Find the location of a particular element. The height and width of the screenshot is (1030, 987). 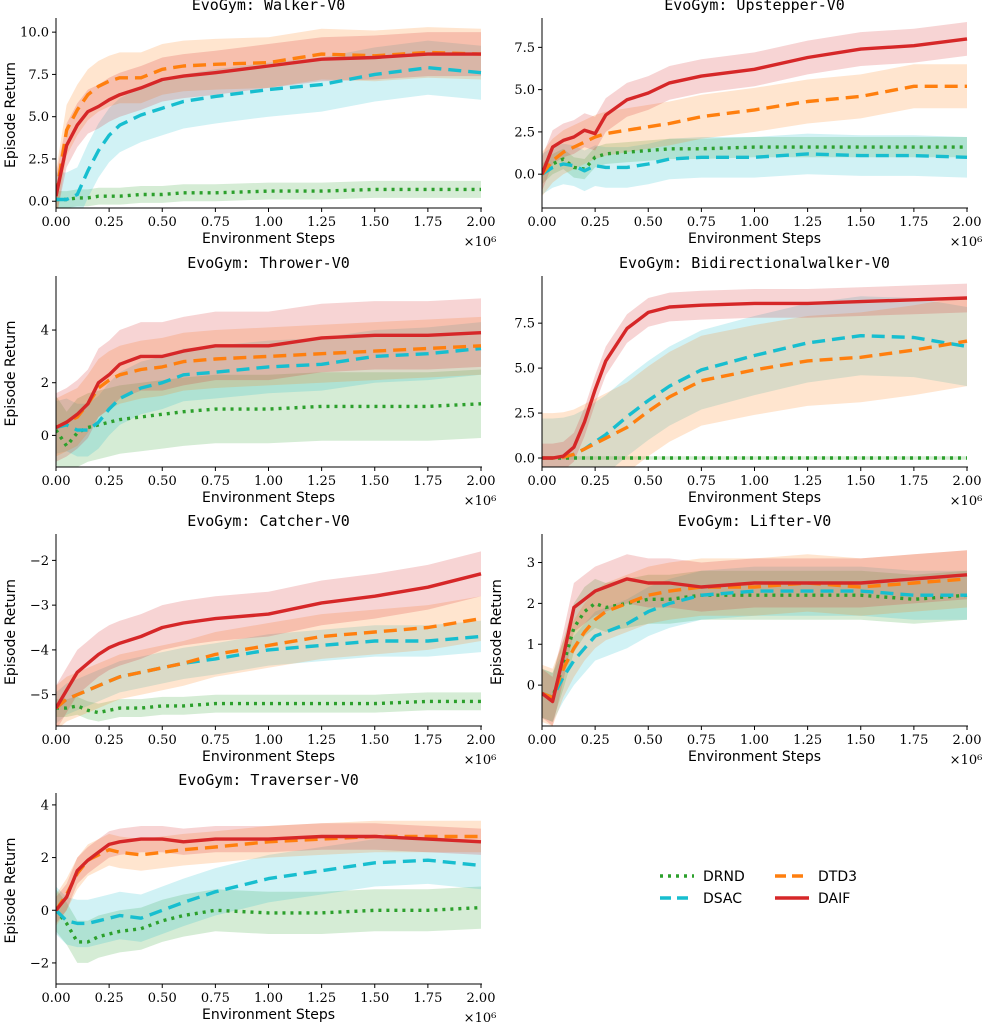

y-tick-label: 2 is located at coordinates (45, 858).